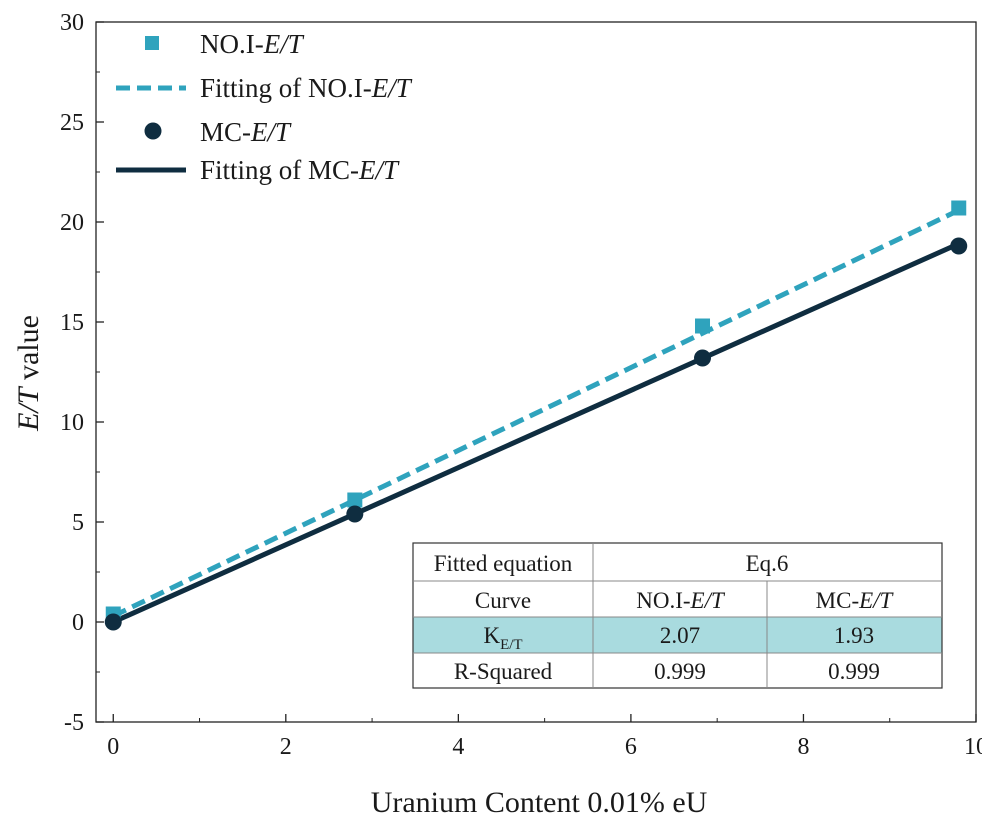 This screenshot has width=982, height=830. Describe the element at coordinates (28, 351) in the screenshot. I see `y-axis-title-rest: value` at that location.